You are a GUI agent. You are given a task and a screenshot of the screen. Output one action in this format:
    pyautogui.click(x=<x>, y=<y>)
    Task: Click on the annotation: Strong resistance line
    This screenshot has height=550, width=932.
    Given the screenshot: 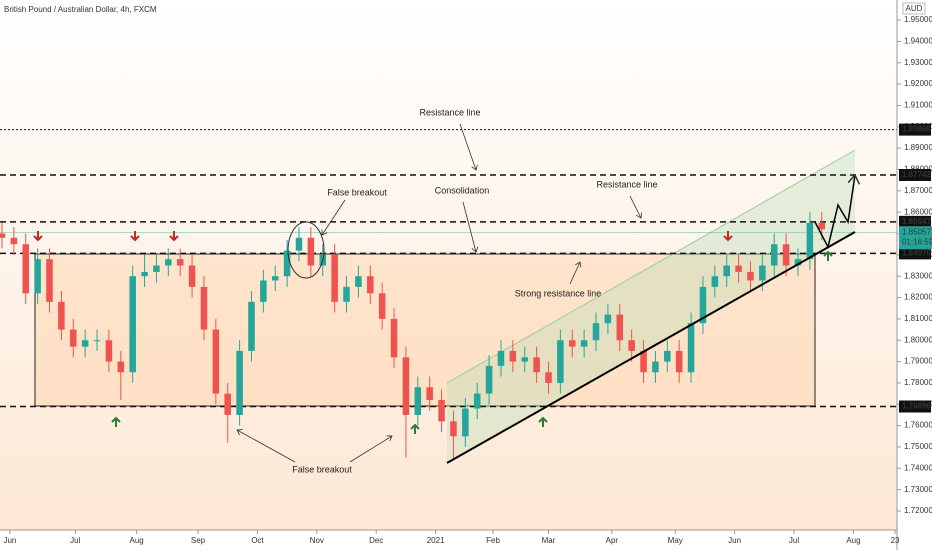 What is the action you would take?
    pyautogui.click(x=558, y=293)
    